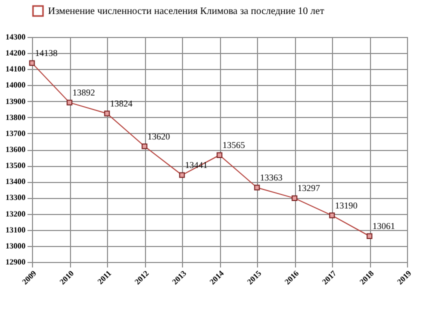 The height and width of the screenshot is (320, 435). Describe the element at coordinates (234, 145) in the screenshot. I see `data-label: 13565` at that location.